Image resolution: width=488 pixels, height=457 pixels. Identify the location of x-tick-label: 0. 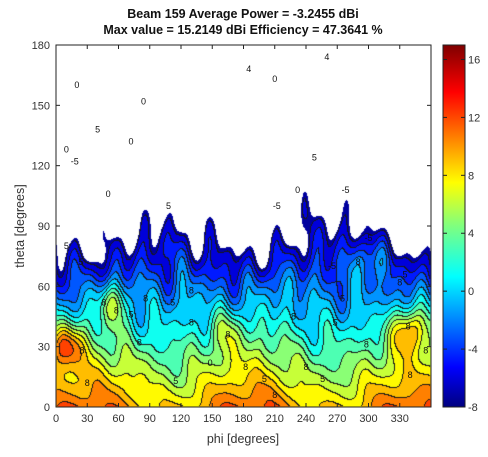
(56, 419).